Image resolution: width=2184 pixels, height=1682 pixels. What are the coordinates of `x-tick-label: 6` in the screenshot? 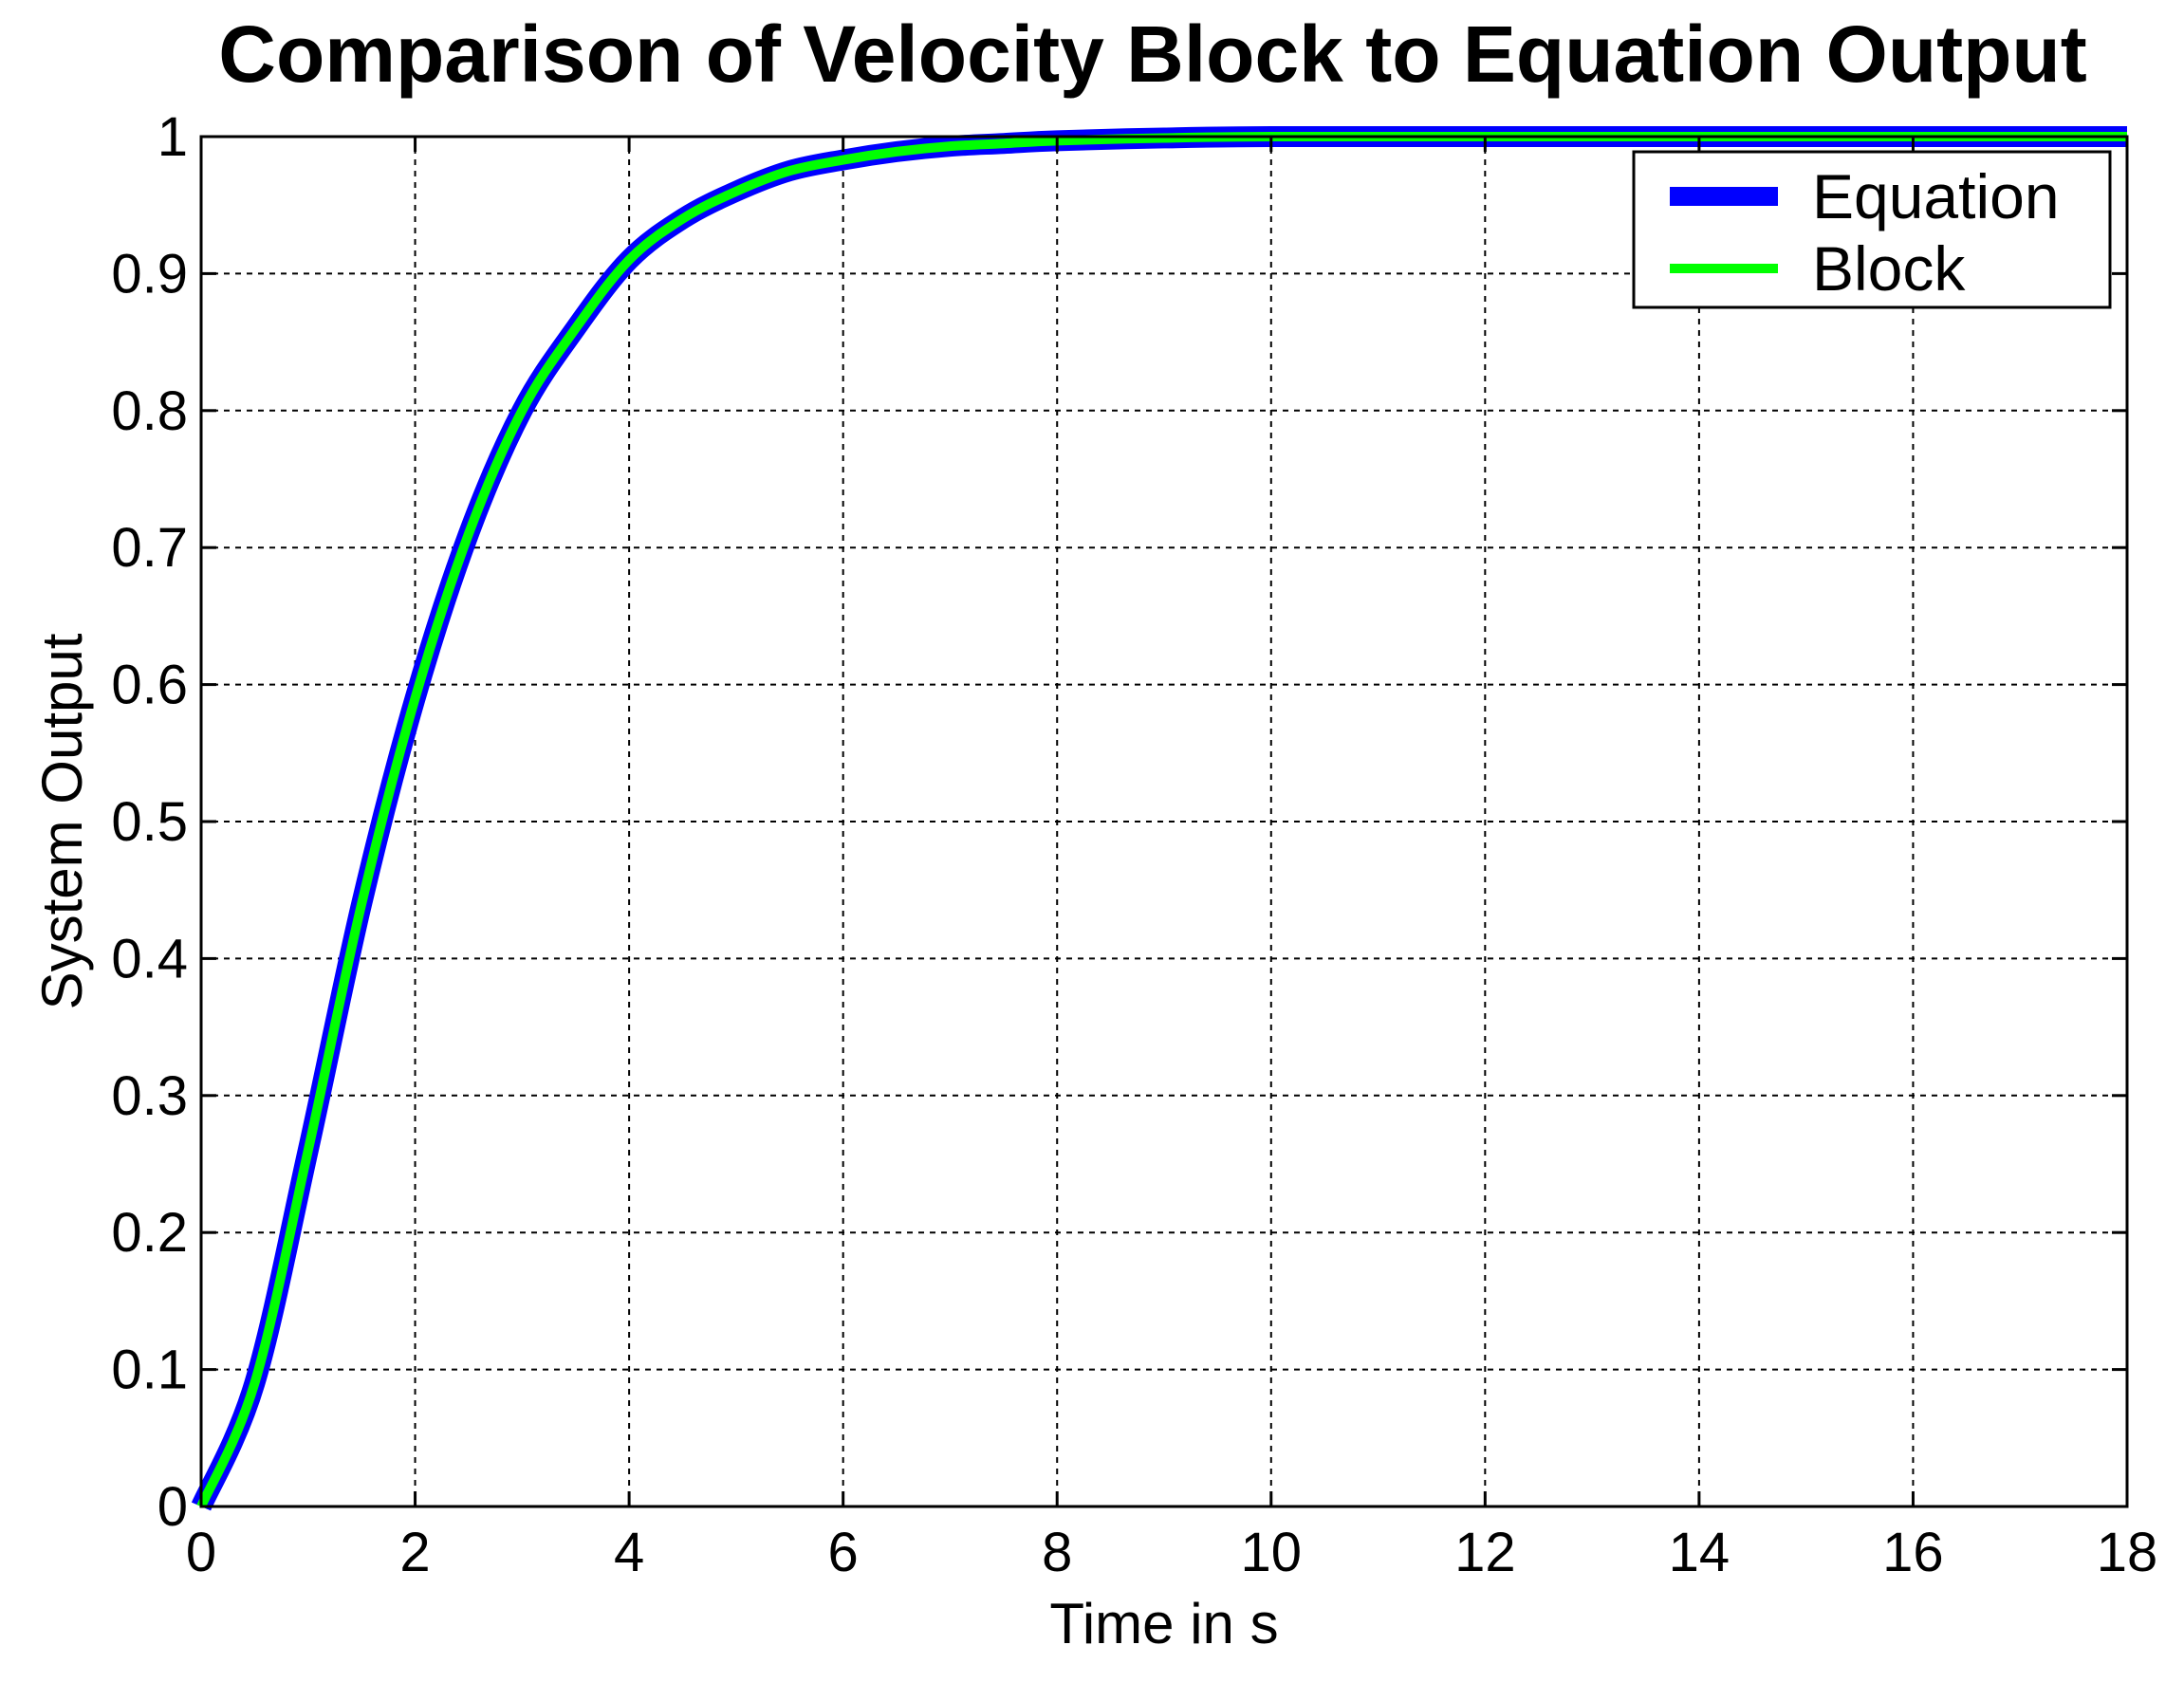 It's located at (844, 1552).